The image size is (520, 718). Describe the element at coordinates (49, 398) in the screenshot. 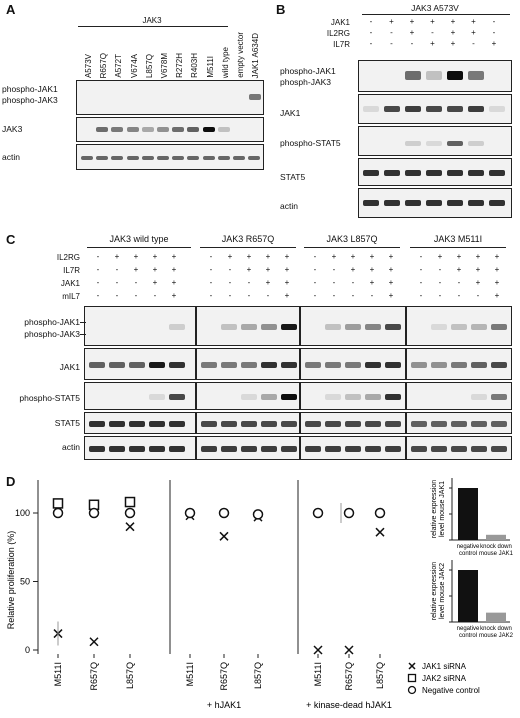

I see `panel-c-label-pstat5: phospho-STAT5` at that location.